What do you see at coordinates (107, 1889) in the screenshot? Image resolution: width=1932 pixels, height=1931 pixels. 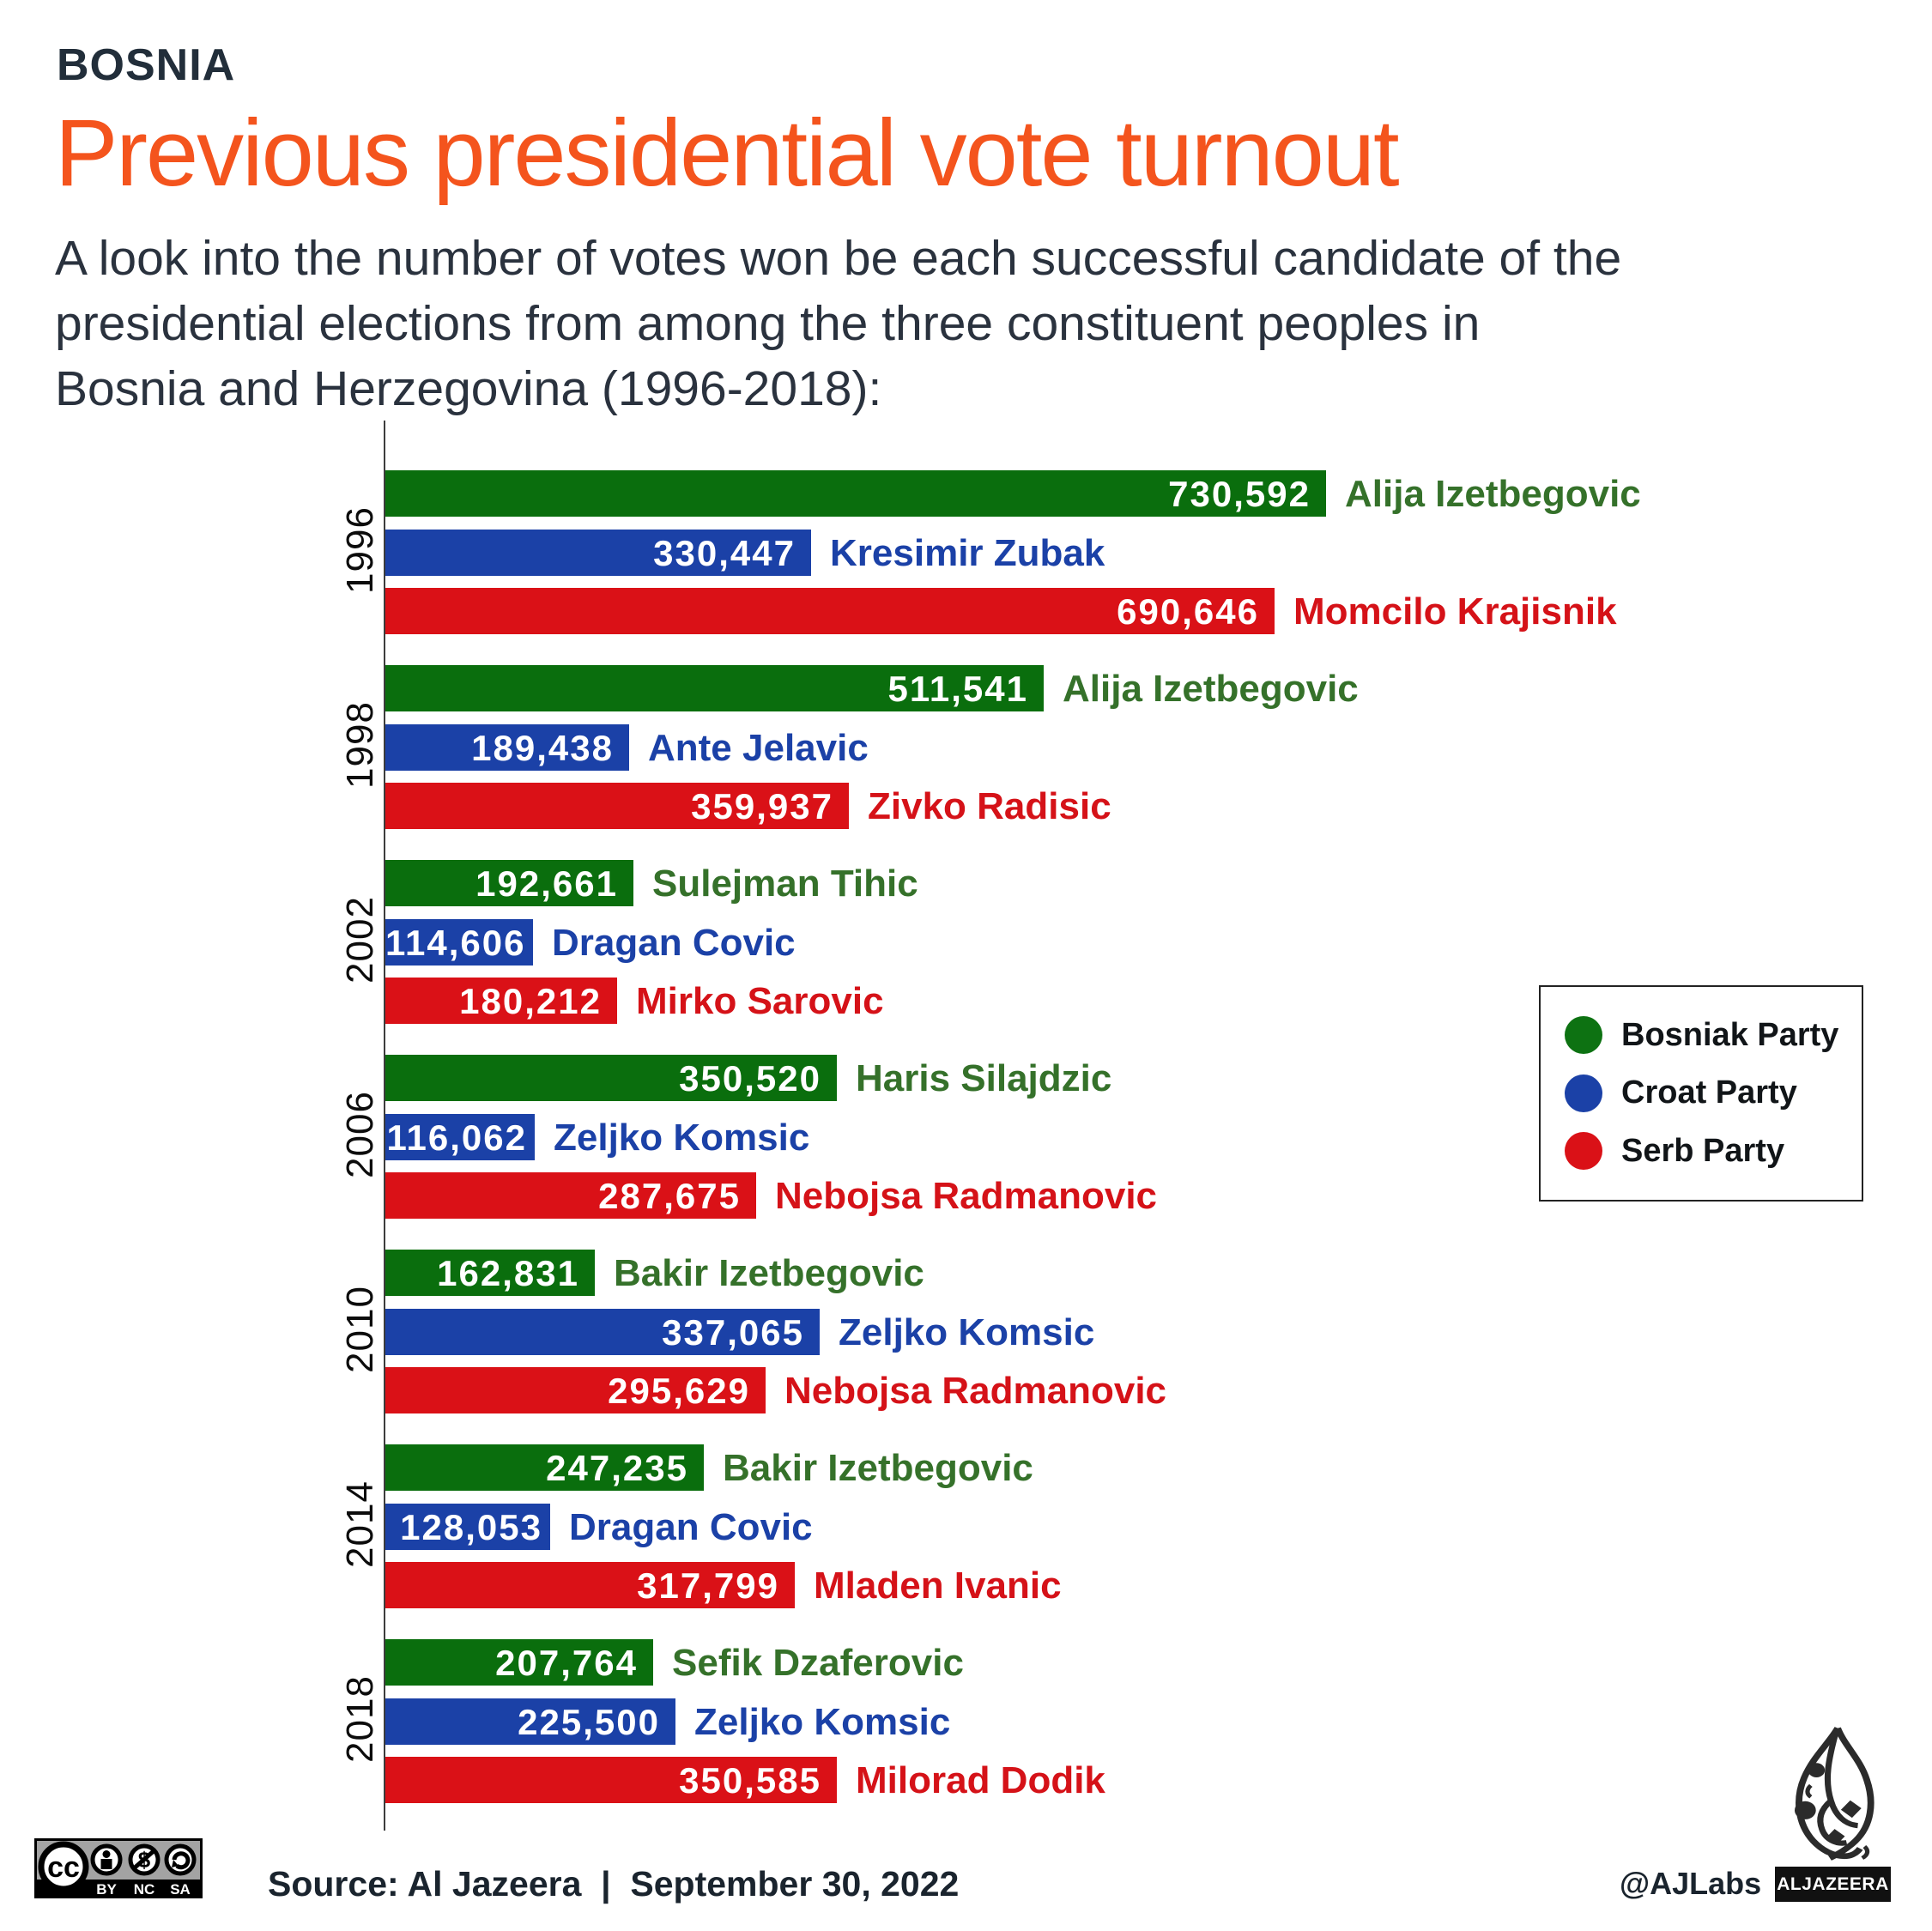 I see `svg-text: BY` at bounding box center [107, 1889].